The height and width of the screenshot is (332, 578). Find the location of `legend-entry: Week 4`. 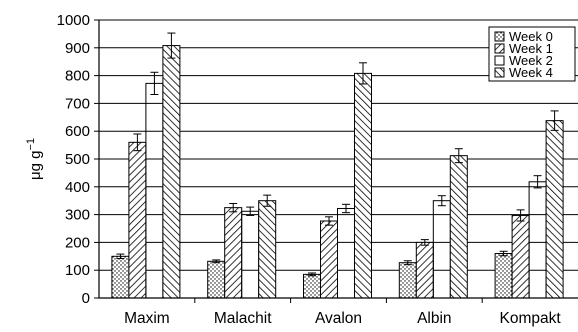

legend-entry: Week 4 is located at coordinates (531, 72).